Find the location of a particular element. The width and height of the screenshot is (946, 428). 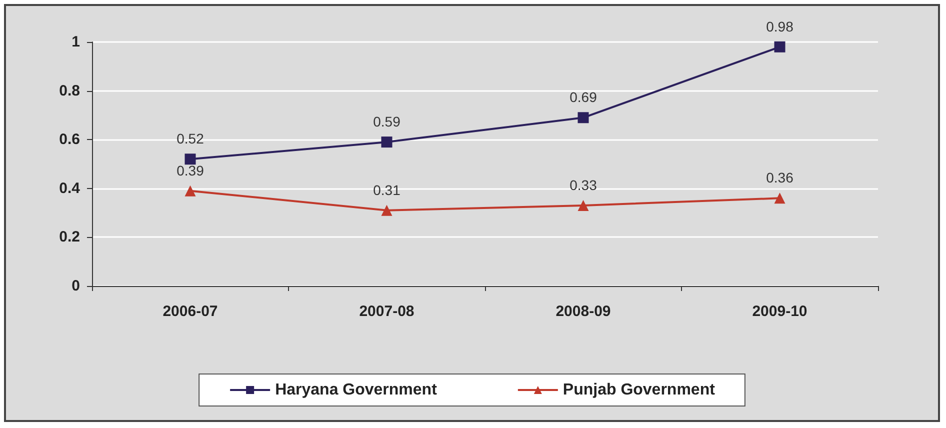

data-label: 0.59 is located at coordinates (387, 122).